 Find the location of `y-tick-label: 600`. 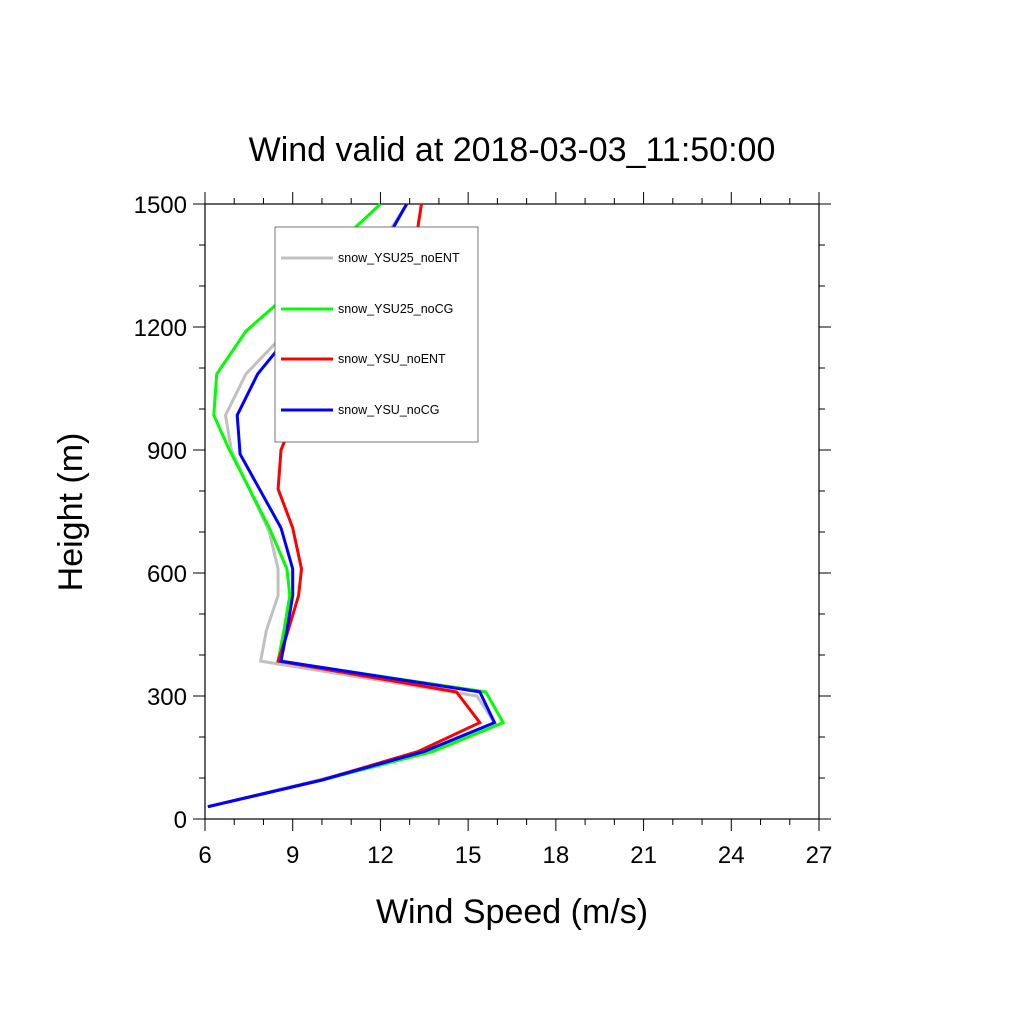

y-tick-label: 600 is located at coordinates (167, 574).